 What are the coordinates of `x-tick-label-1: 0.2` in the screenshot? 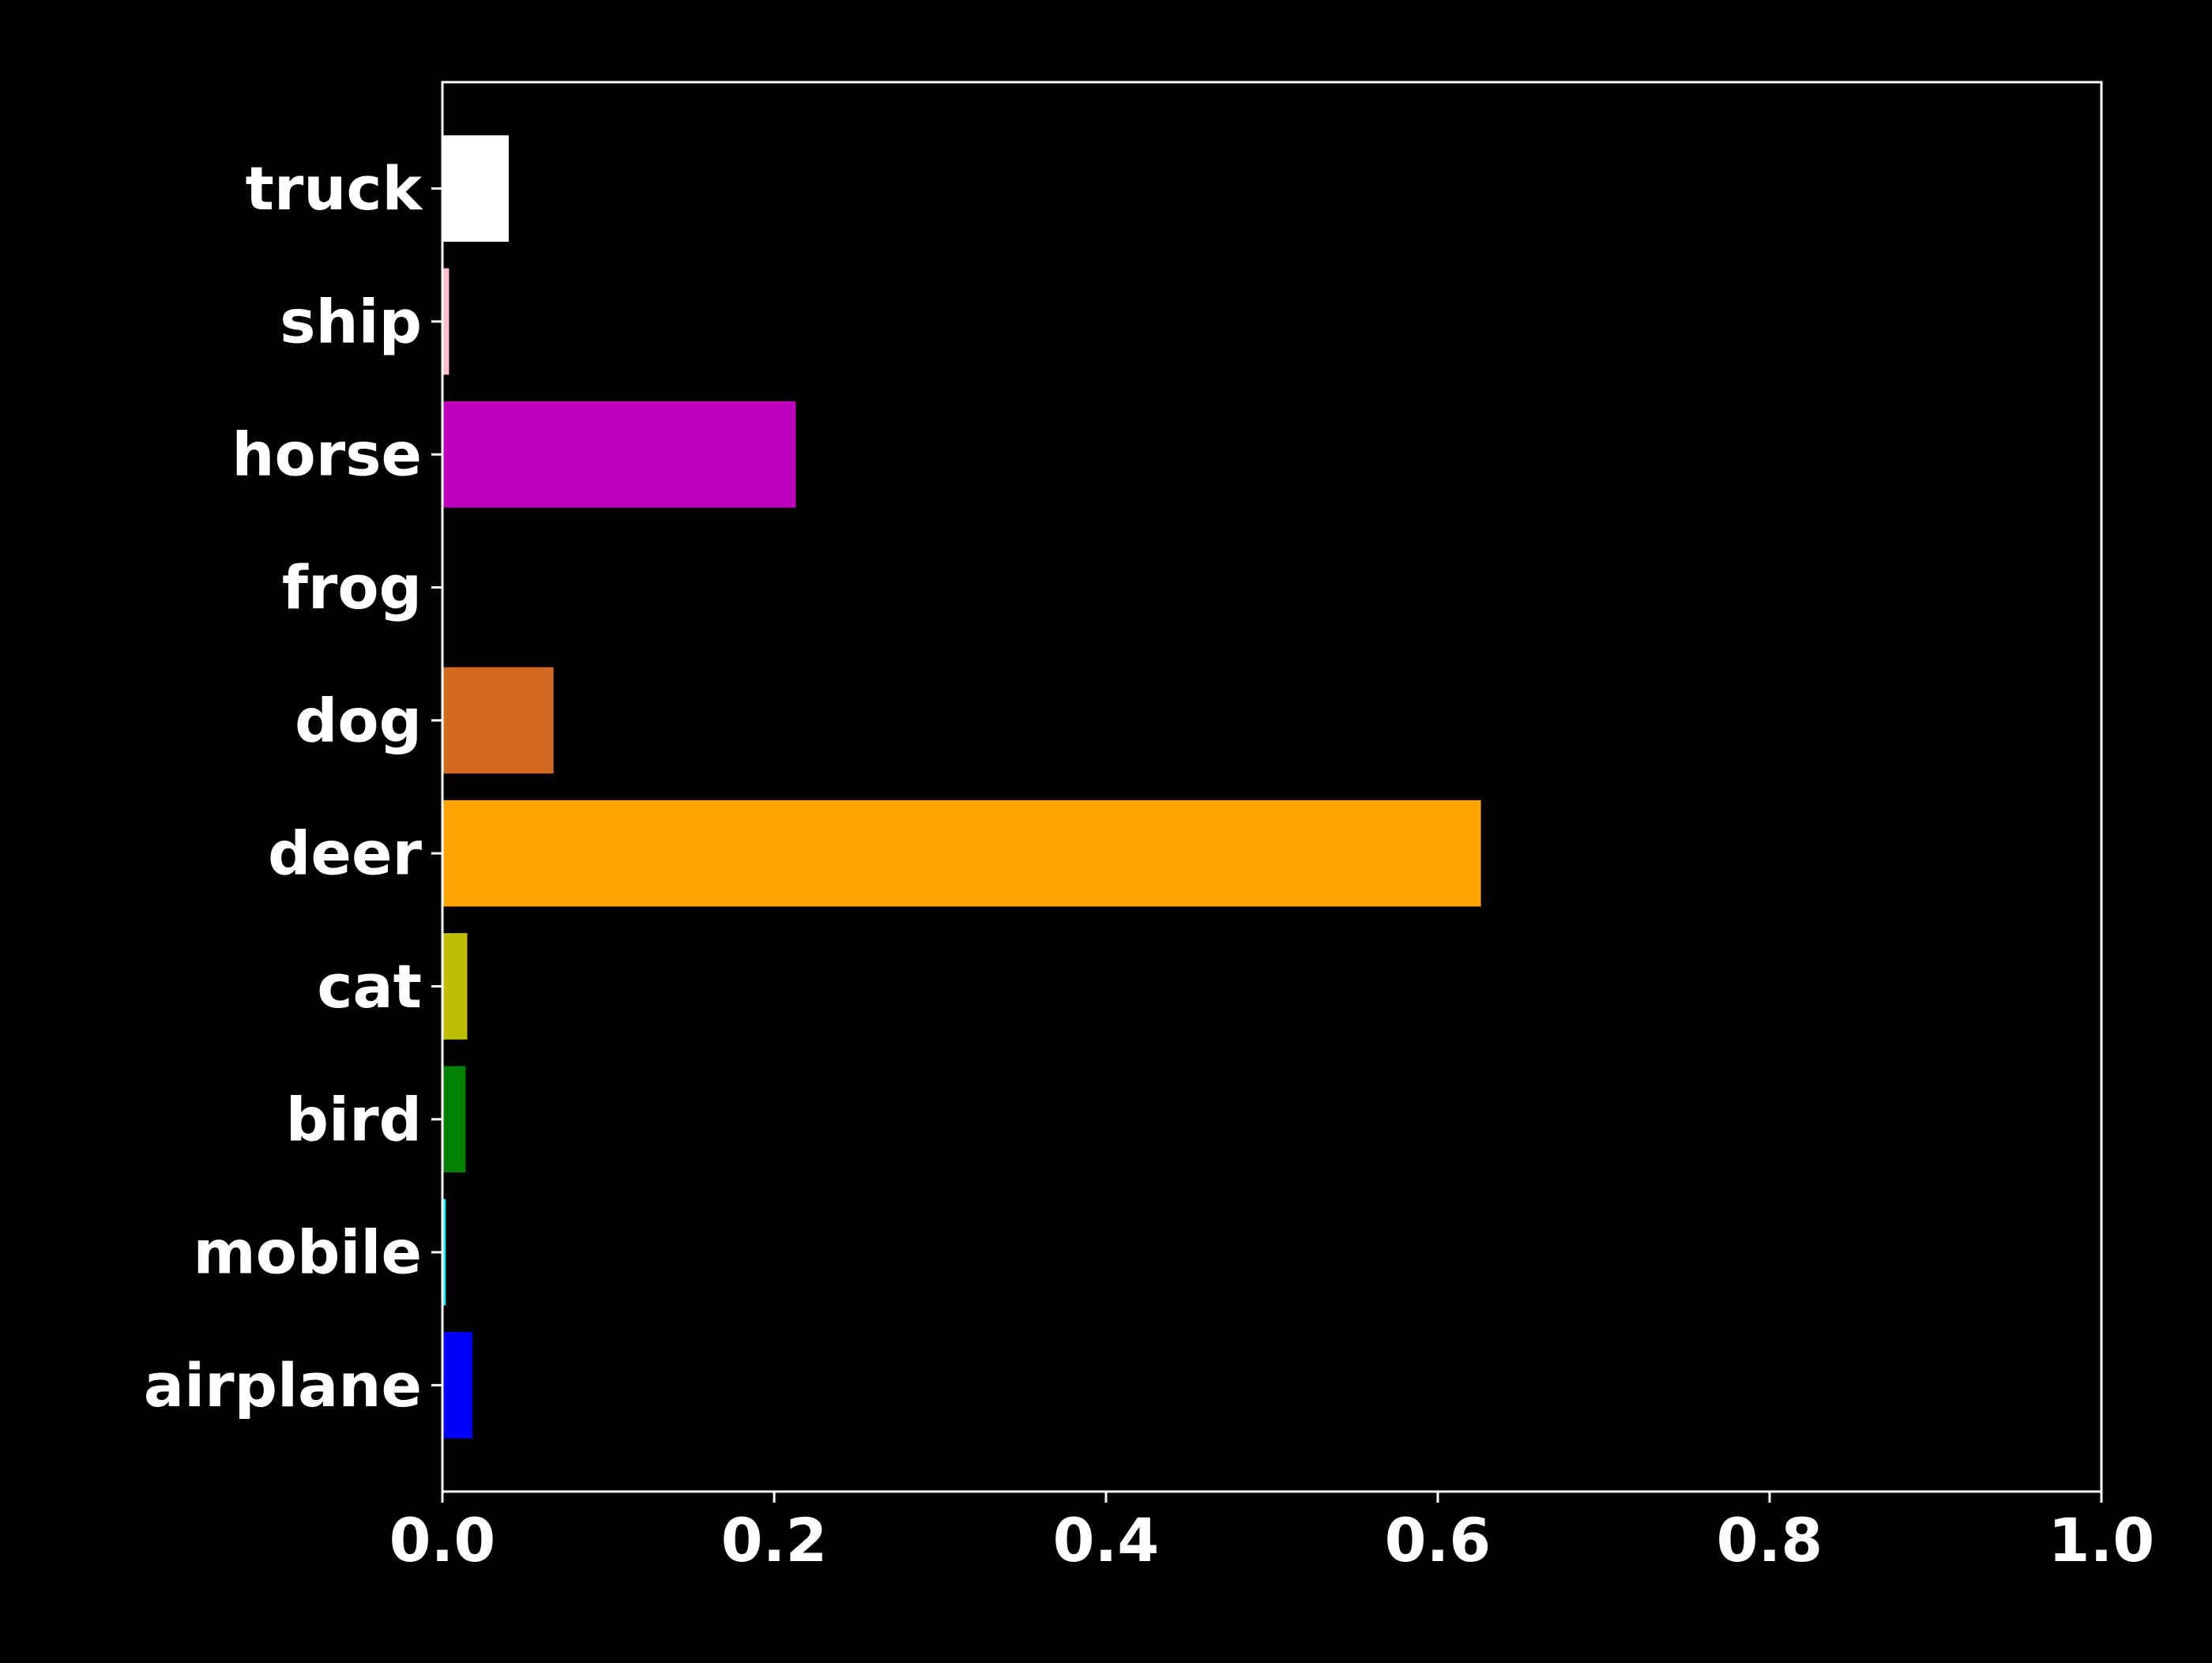 It's located at (775, 1540).